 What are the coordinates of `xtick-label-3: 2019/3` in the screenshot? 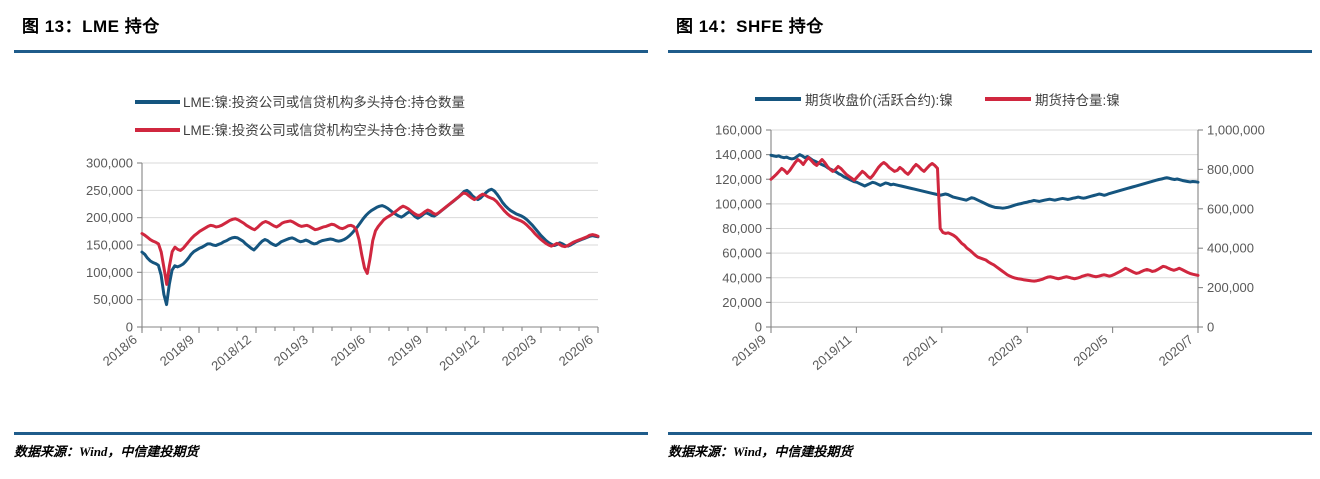 It's located at (291, 350).